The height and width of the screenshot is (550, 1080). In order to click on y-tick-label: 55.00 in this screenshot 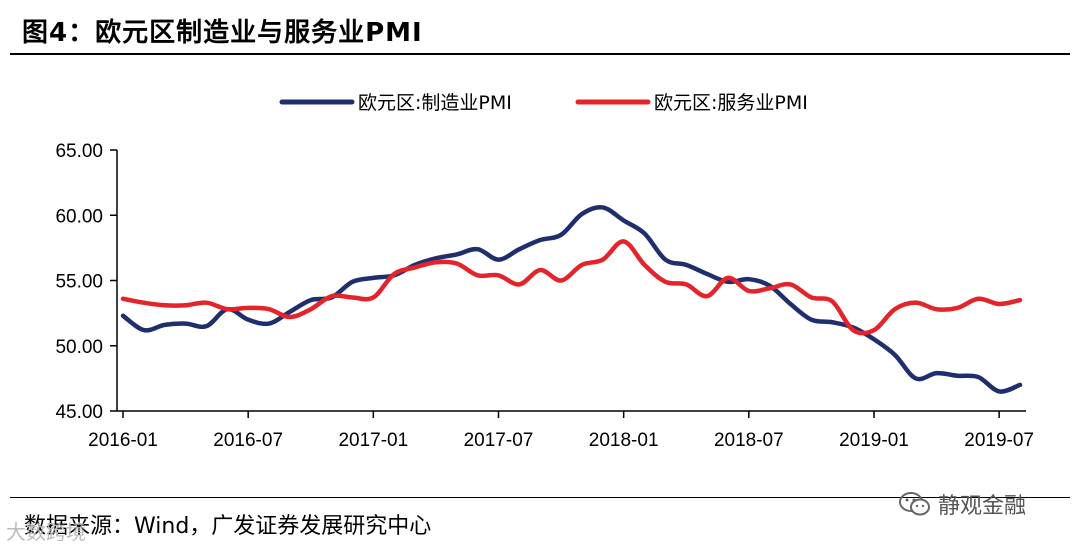, I will do `click(79, 282)`.